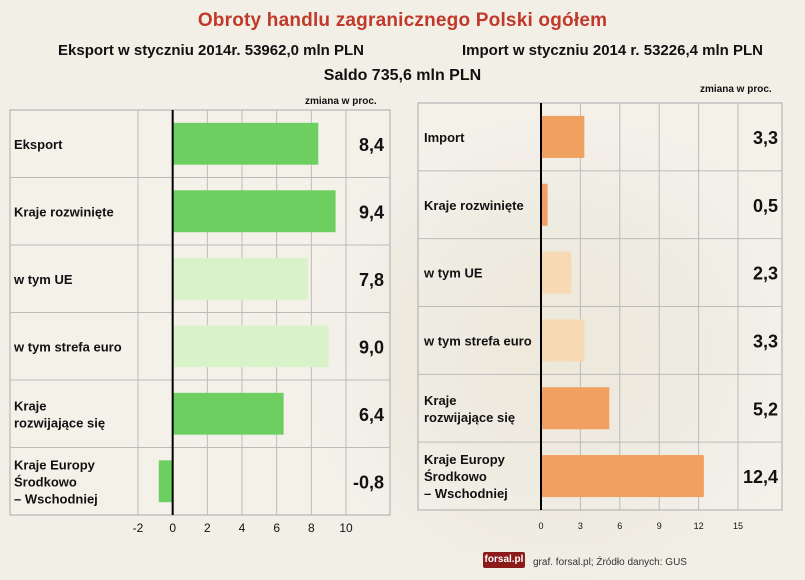  I want to click on import-xtick-label: 6, so click(619, 526).